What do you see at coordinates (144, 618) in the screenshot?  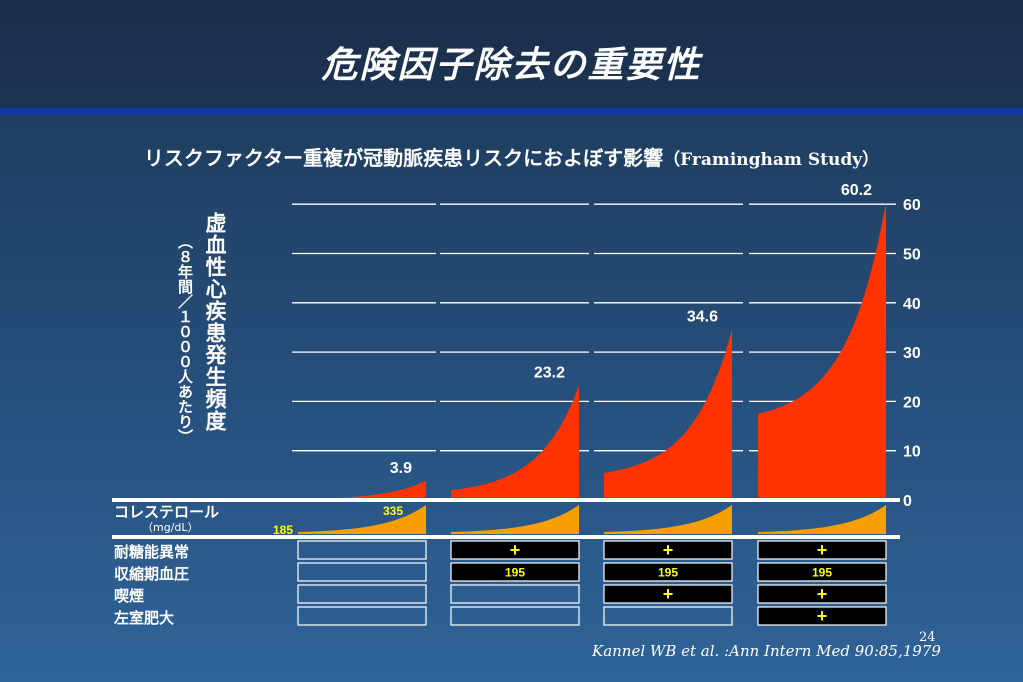 I see `factor-label-lvh: 左室肥大` at bounding box center [144, 618].